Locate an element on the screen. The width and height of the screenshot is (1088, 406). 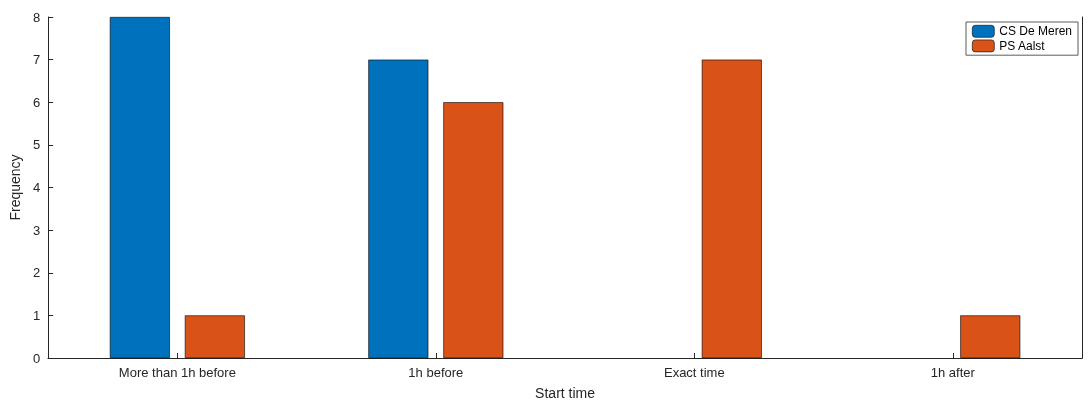
y-tick-label: 6 is located at coordinates (36, 102).